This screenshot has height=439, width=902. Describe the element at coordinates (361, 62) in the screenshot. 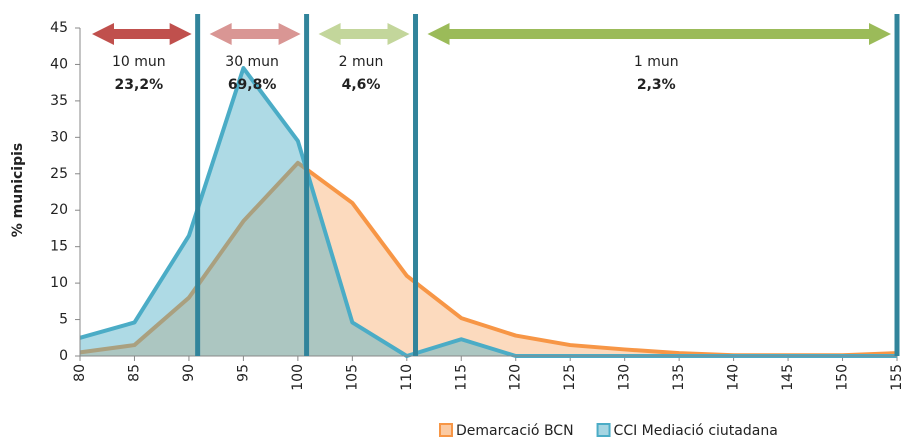

I see `region-label: 2 mun` at that location.